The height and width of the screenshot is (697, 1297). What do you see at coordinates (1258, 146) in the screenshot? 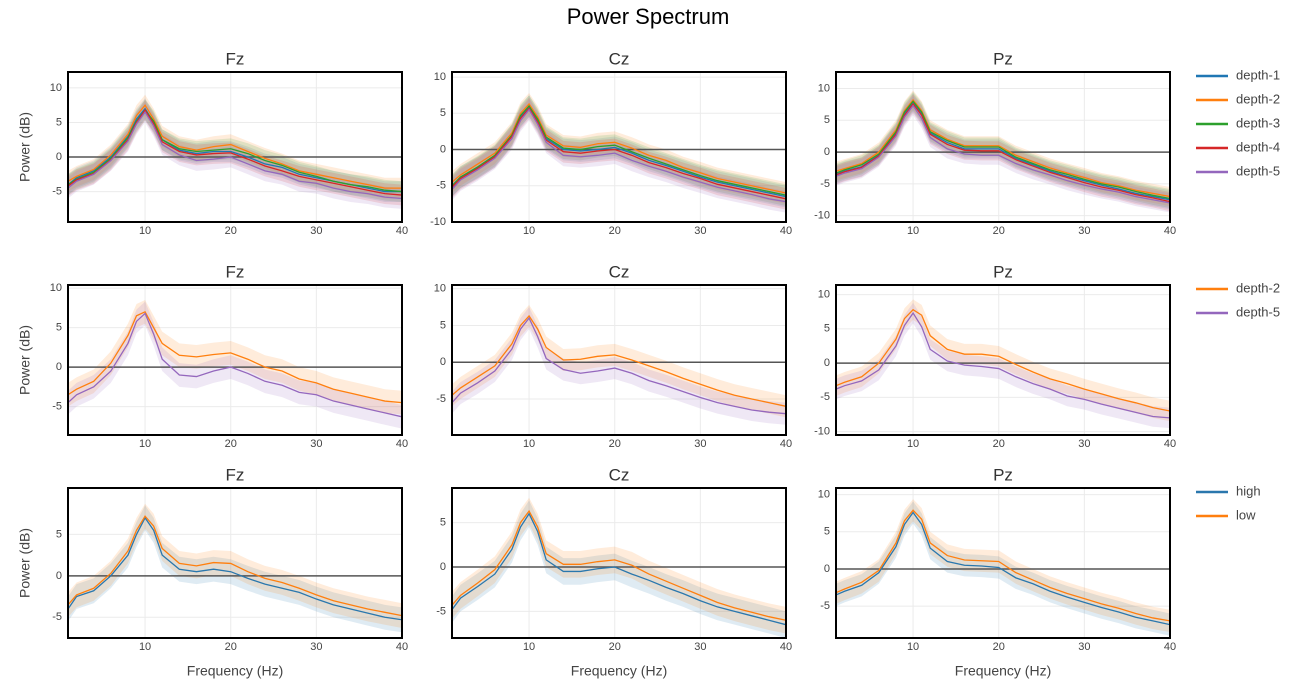
I see `legend-label: depth-4` at bounding box center [1258, 146].